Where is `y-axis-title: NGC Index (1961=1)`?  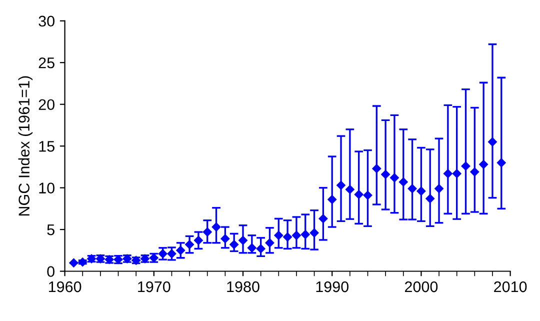
y-axis-title: NGC Index (1961=1) is located at coordinates (25, 146).